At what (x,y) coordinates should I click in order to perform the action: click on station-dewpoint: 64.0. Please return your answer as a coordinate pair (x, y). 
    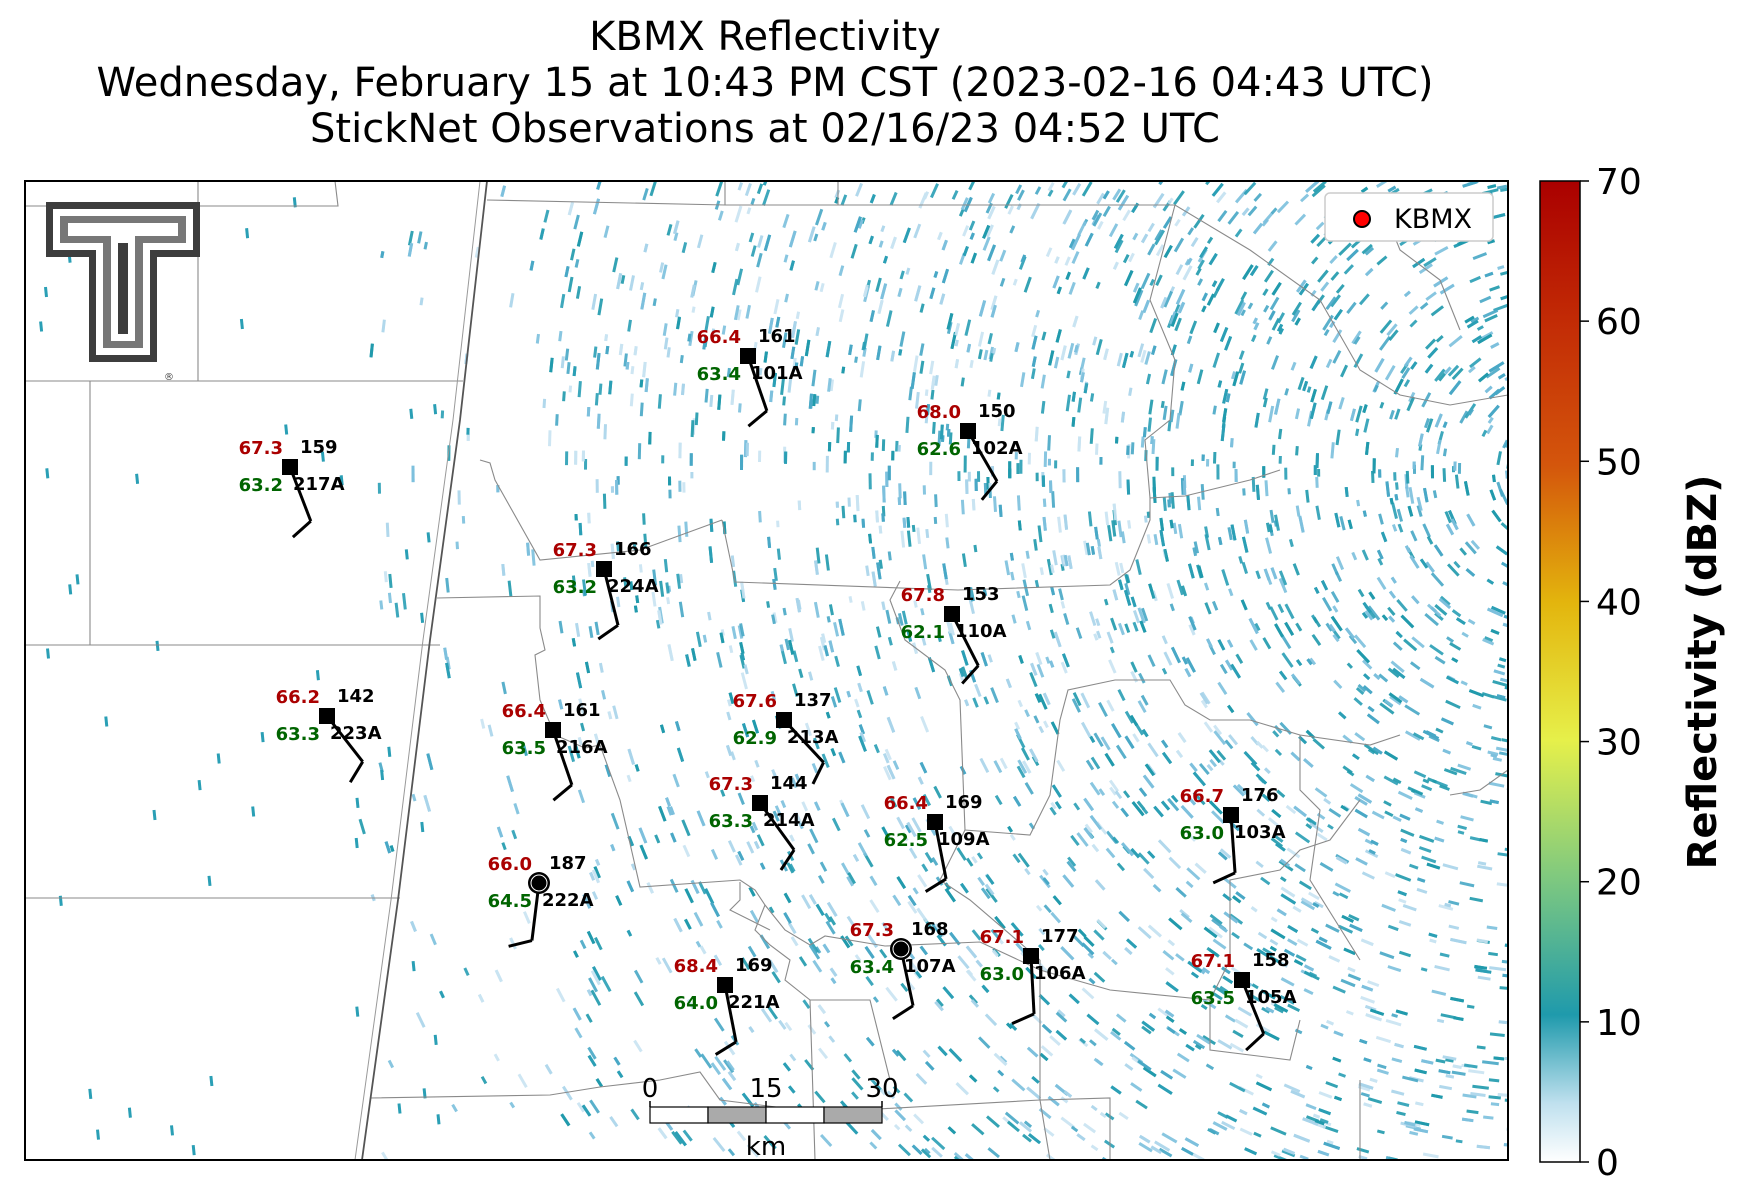
    Looking at the image, I should click on (696, 1003).